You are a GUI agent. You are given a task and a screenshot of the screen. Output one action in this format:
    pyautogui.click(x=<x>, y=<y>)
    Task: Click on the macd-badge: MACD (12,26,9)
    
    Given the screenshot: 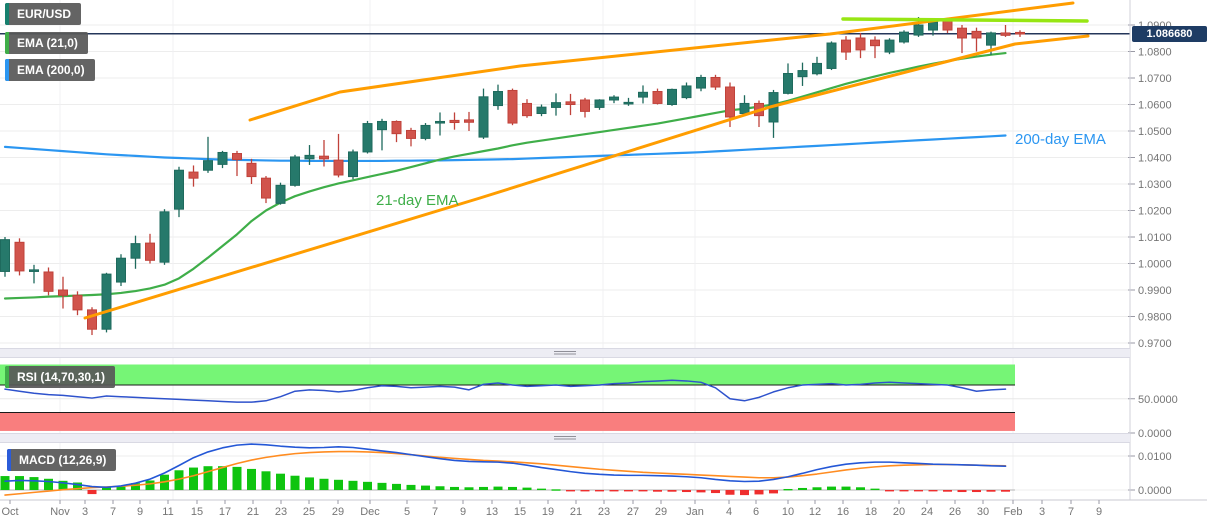 What is the action you would take?
    pyautogui.click(x=62, y=460)
    